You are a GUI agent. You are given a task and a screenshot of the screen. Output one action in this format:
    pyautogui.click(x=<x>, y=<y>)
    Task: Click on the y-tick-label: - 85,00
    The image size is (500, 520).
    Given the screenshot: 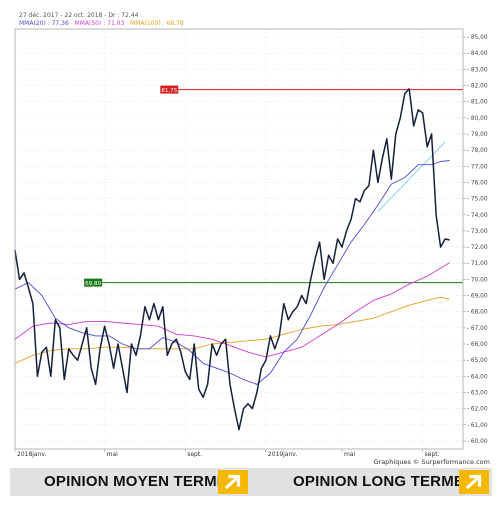 What is the action you would take?
    pyautogui.click(x=477, y=38)
    